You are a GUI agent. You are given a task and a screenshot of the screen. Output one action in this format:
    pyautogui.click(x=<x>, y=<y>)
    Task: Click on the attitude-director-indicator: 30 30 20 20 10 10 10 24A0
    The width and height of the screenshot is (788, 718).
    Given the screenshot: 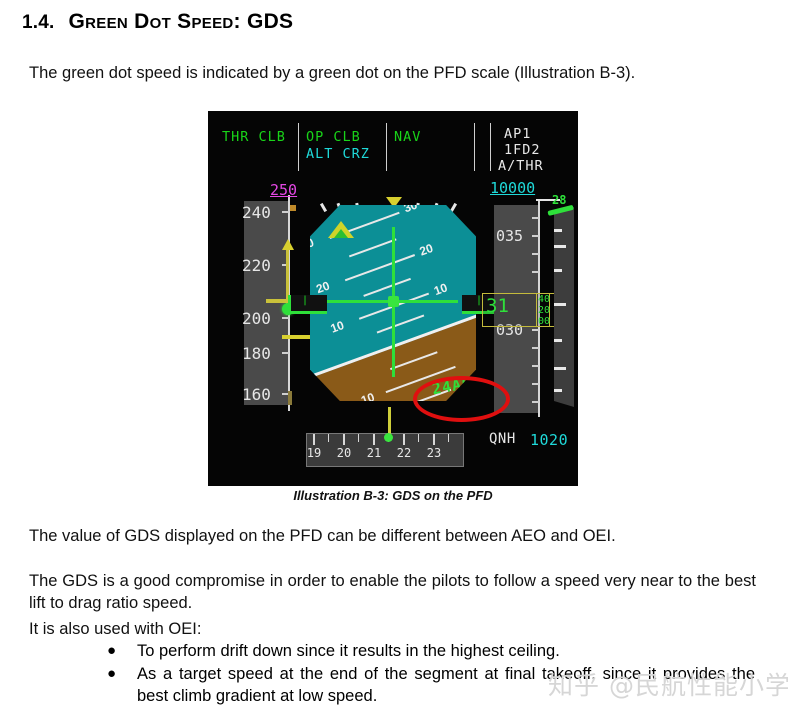 What is the action you would take?
    pyautogui.click(x=393, y=302)
    